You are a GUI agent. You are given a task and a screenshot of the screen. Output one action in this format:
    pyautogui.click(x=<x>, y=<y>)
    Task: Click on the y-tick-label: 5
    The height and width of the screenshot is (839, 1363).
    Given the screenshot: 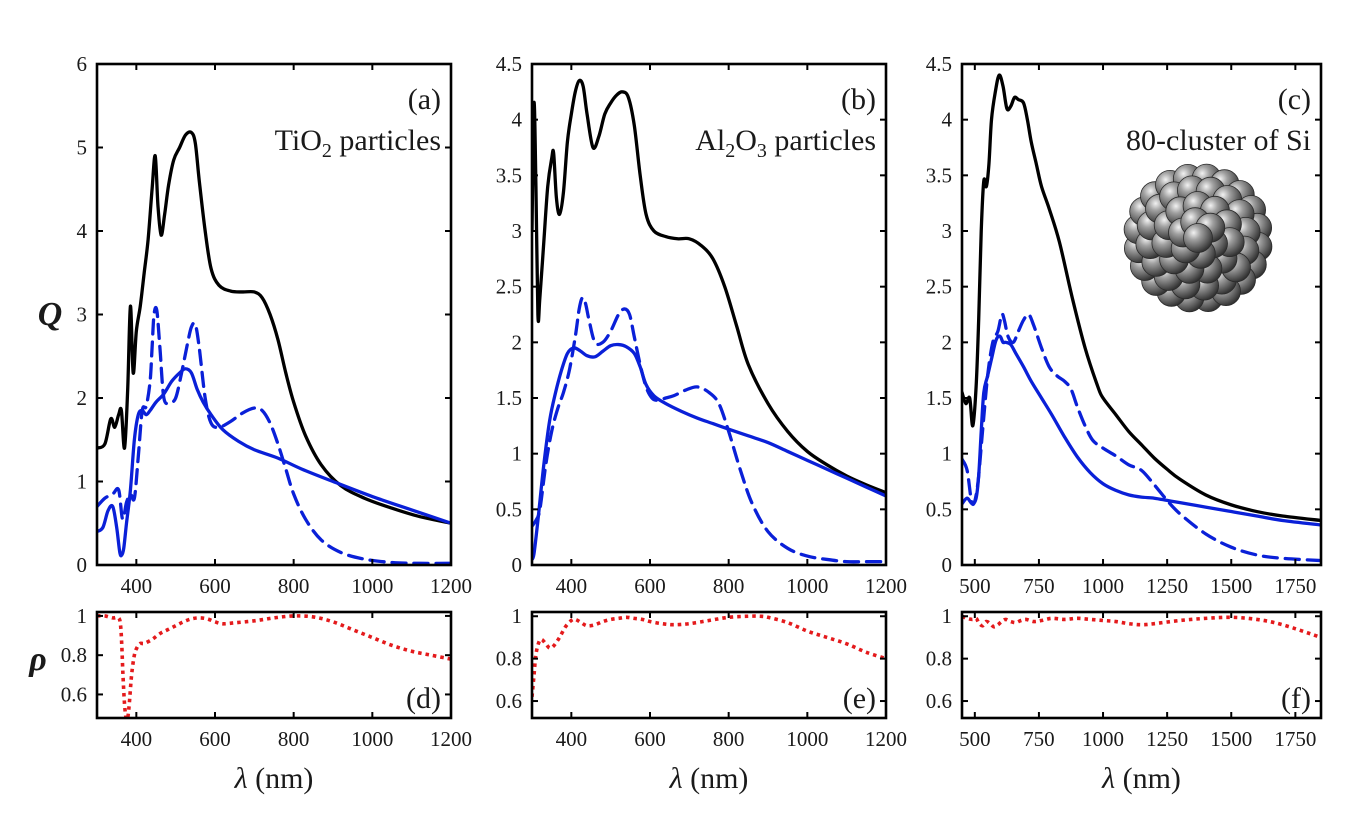 What is the action you would take?
    pyautogui.click(x=82, y=148)
    